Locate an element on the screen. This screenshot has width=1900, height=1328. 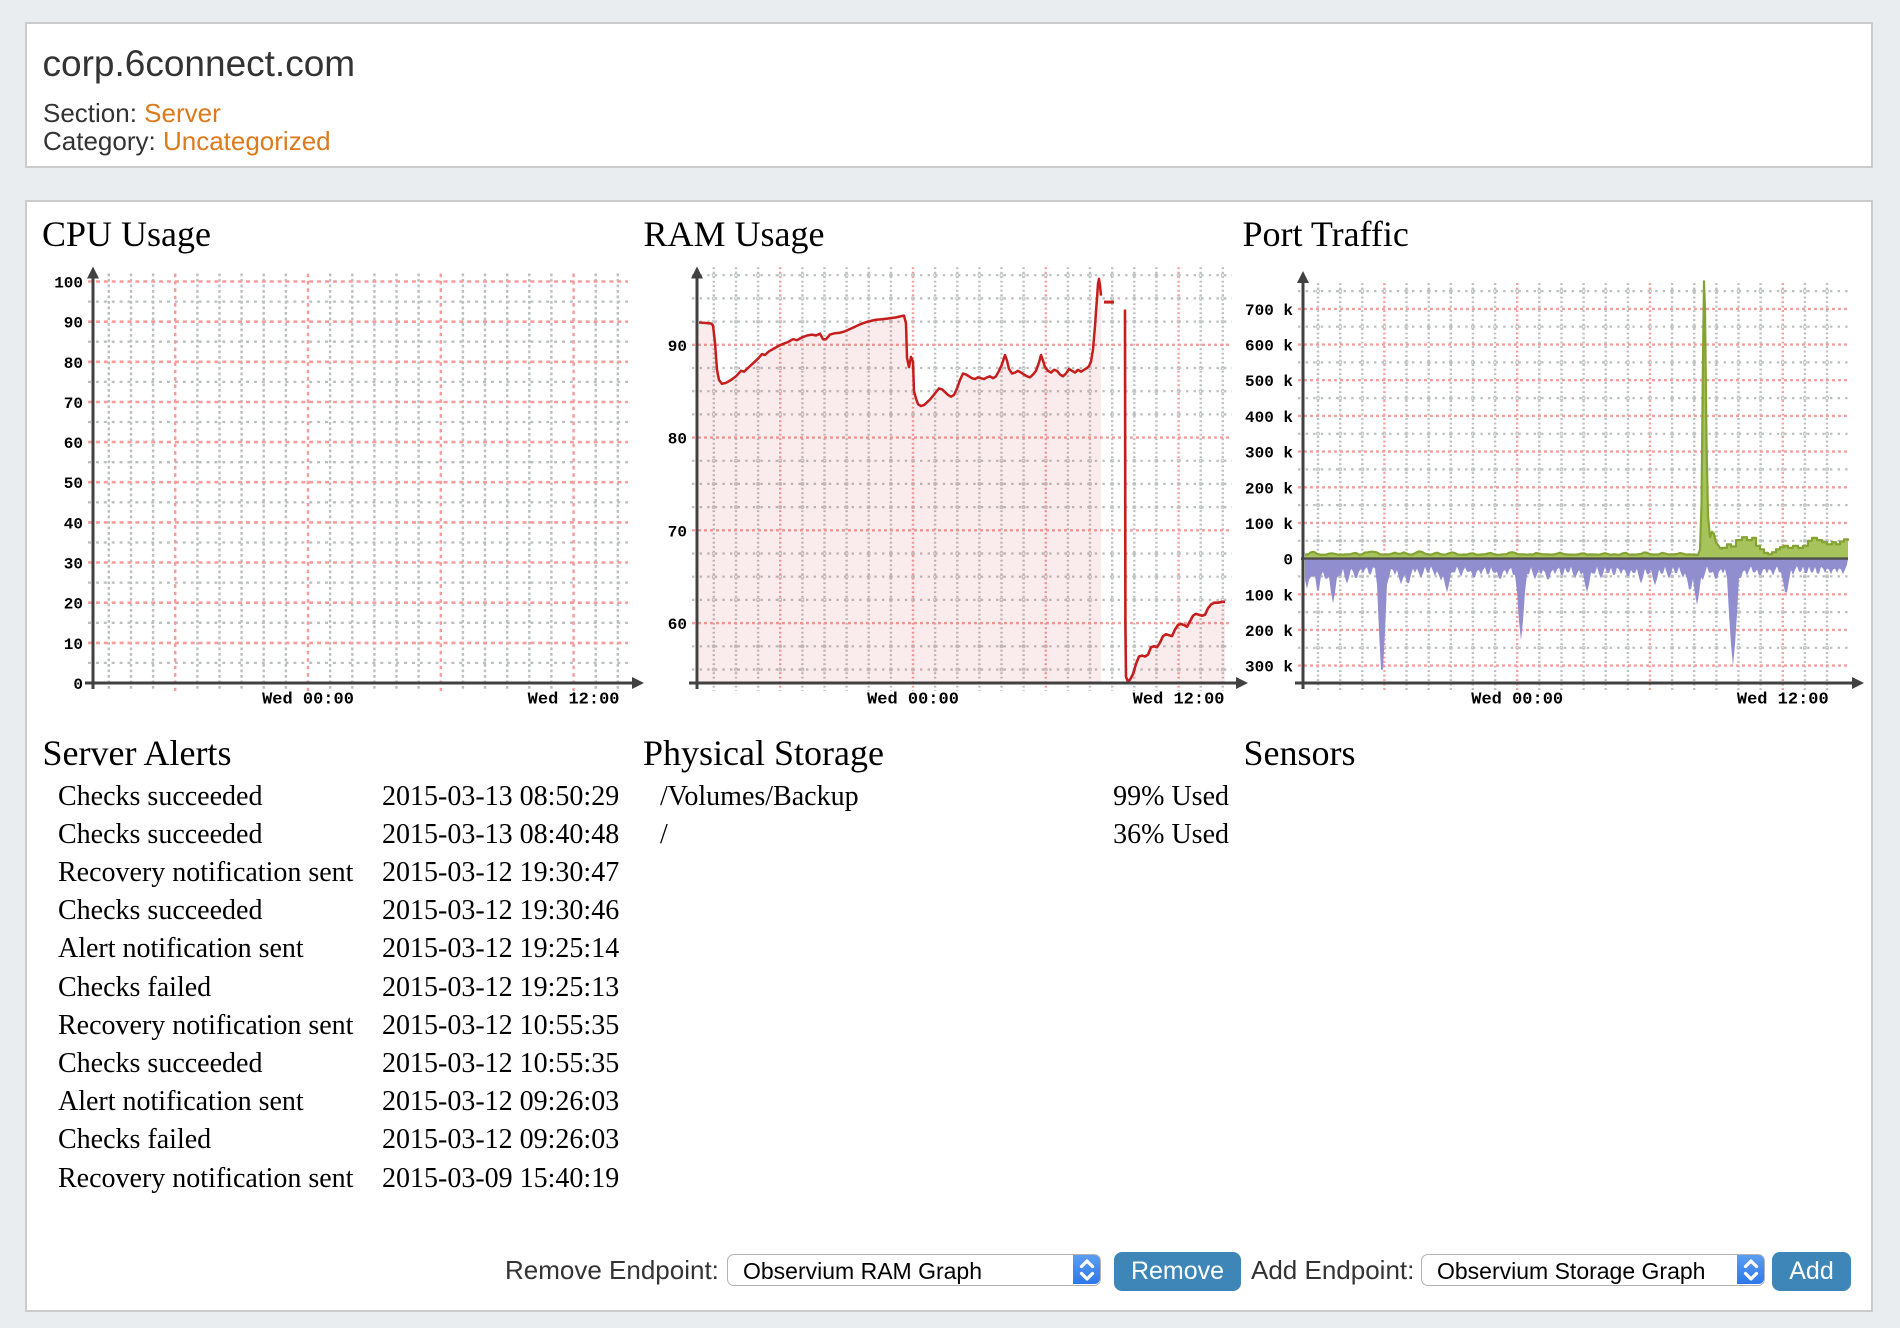
svg-text: 500 k is located at coordinates (1269, 382).